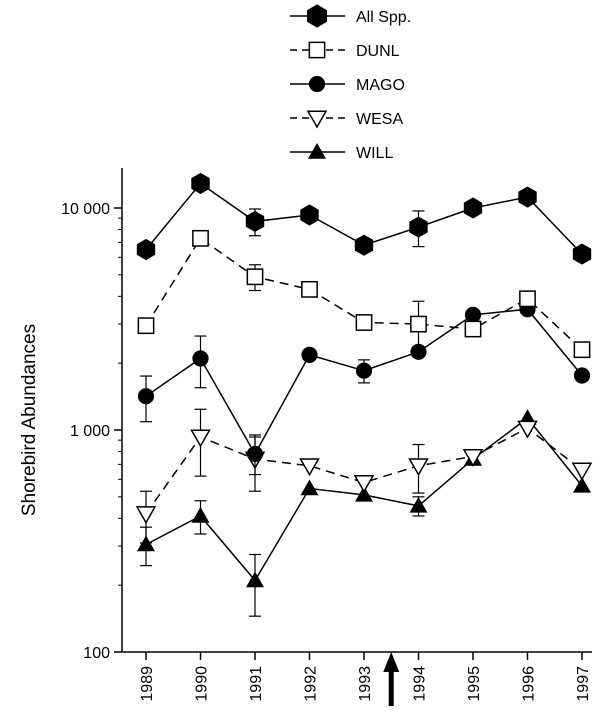  I want to click on legend-entry: All Spp., so click(350, 16).